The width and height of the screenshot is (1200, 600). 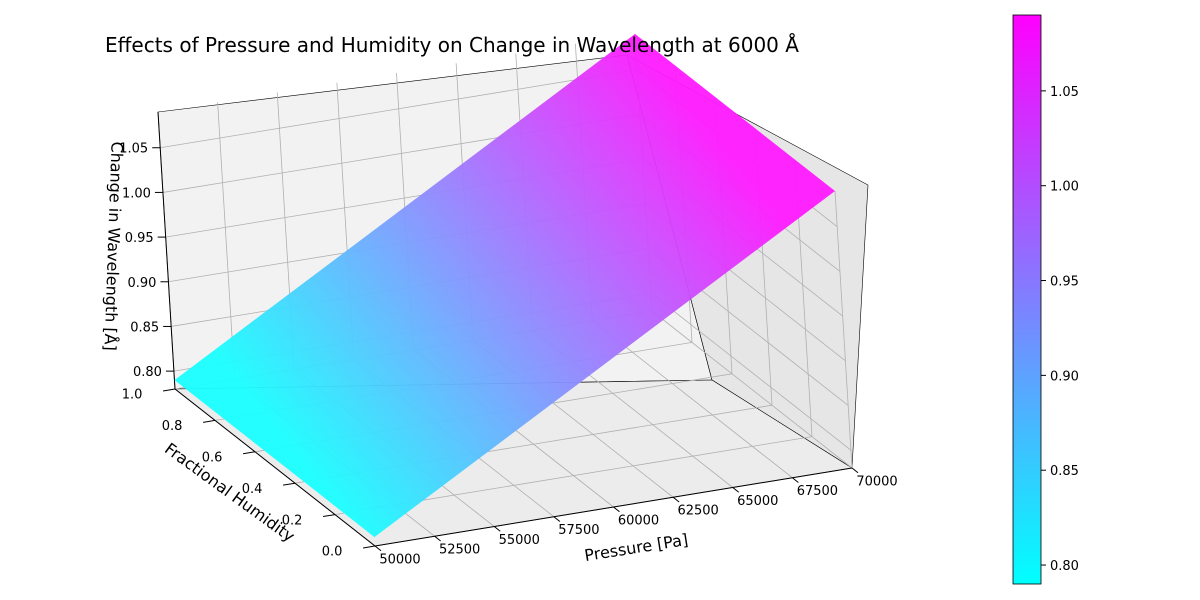 I want to click on z-axis-line, so click(x=166, y=250).